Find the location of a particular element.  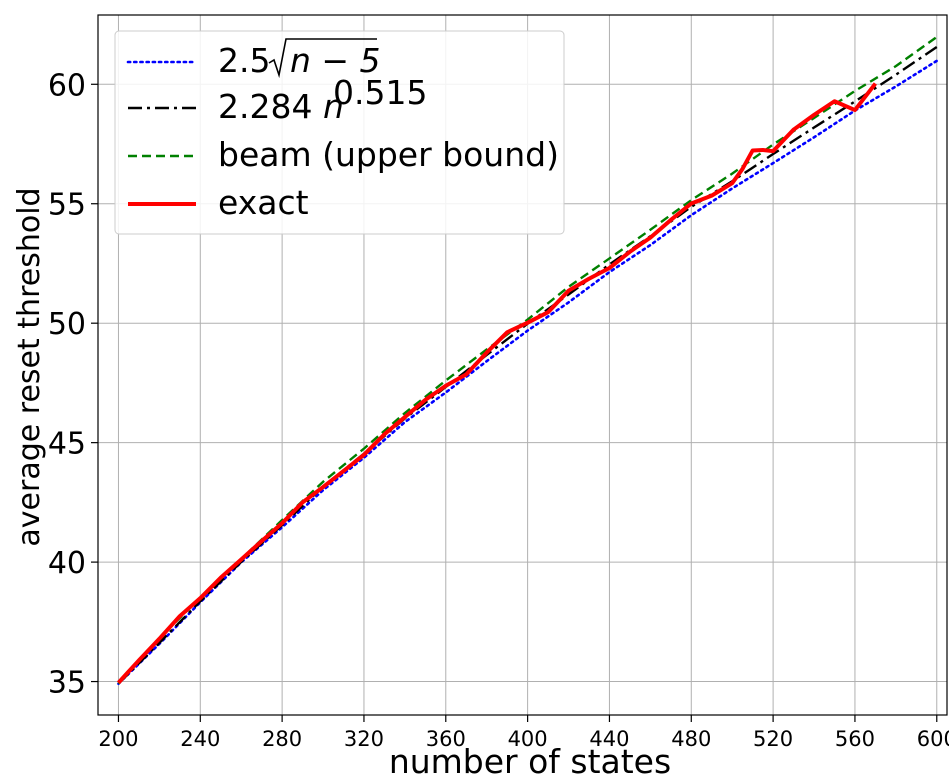

legend-entry-exact: exact is located at coordinates (263, 202).